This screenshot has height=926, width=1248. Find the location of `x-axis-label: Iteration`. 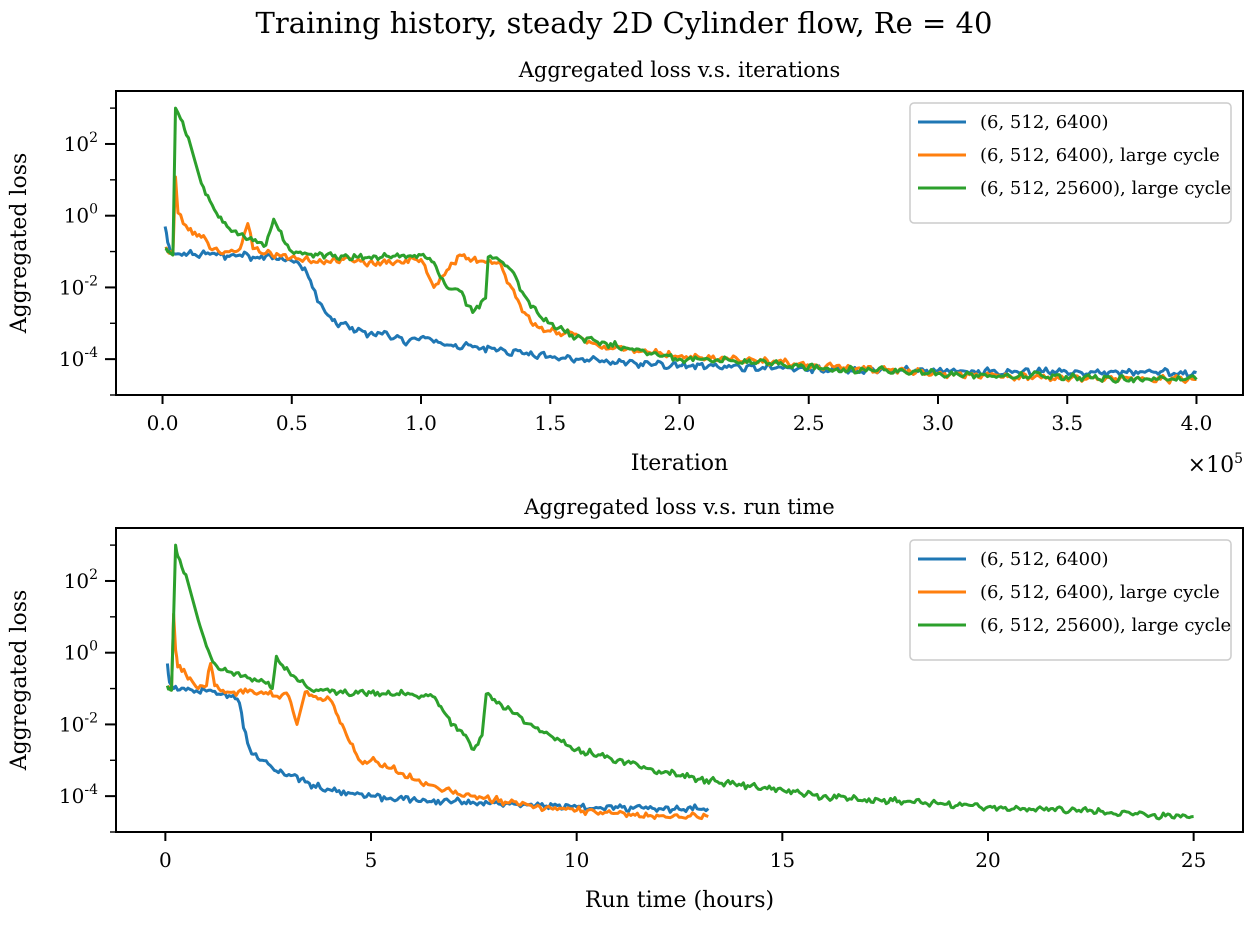

x-axis-label: Iteration is located at coordinates (679, 463).